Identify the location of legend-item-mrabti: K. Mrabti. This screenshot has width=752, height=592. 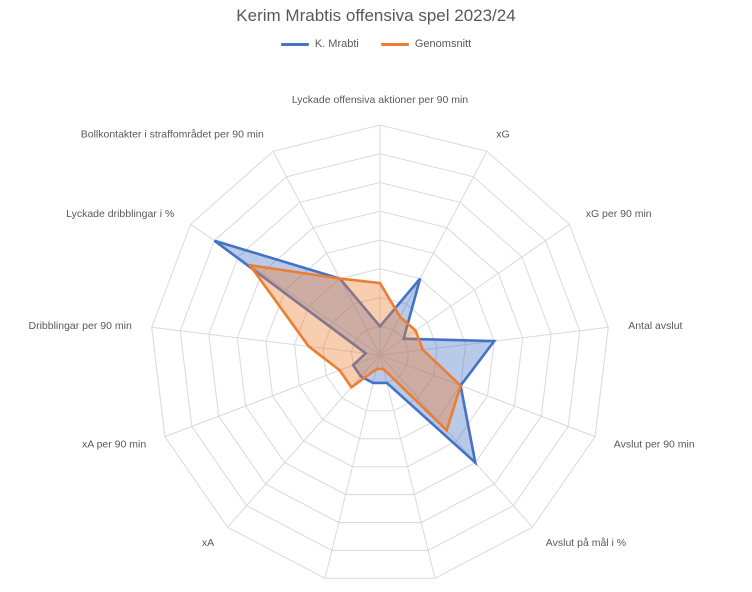
(319, 44).